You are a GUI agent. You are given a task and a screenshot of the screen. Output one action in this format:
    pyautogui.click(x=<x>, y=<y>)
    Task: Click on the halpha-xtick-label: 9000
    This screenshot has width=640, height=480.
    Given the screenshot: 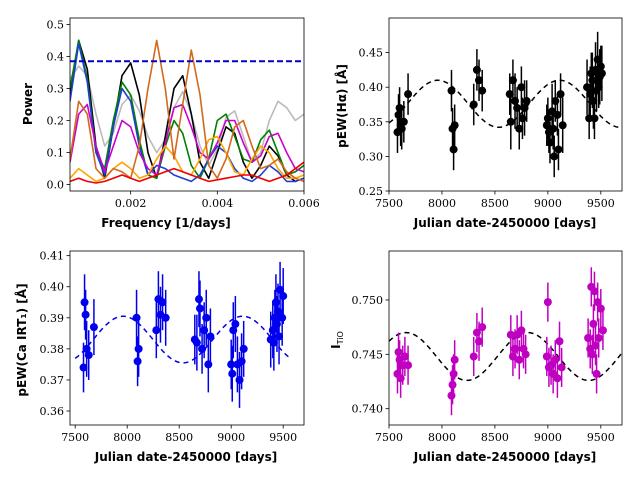 What is the action you would take?
    pyautogui.click(x=548, y=203)
    